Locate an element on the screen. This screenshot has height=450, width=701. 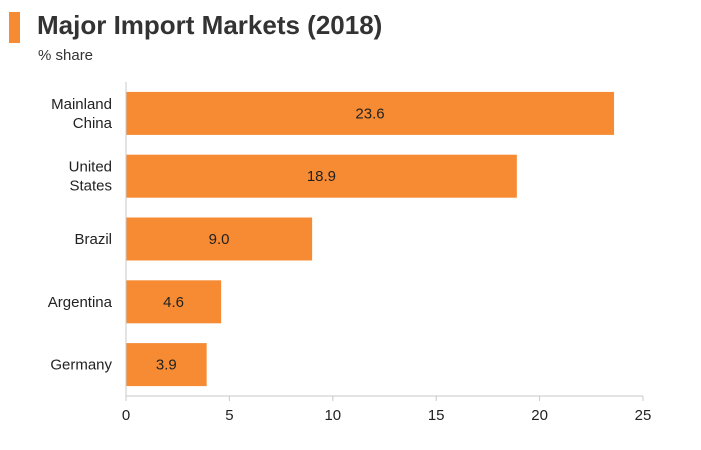
data-label: 18.9 is located at coordinates (321, 176).